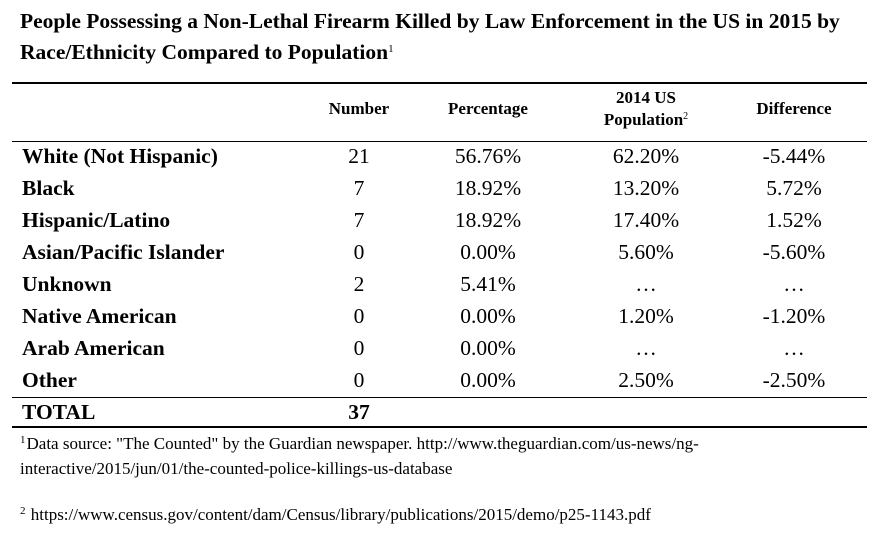 The image size is (888, 545). What do you see at coordinates (444, 412) in the screenshot?
I see `total-row: TOTAL 37` at bounding box center [444, 412].